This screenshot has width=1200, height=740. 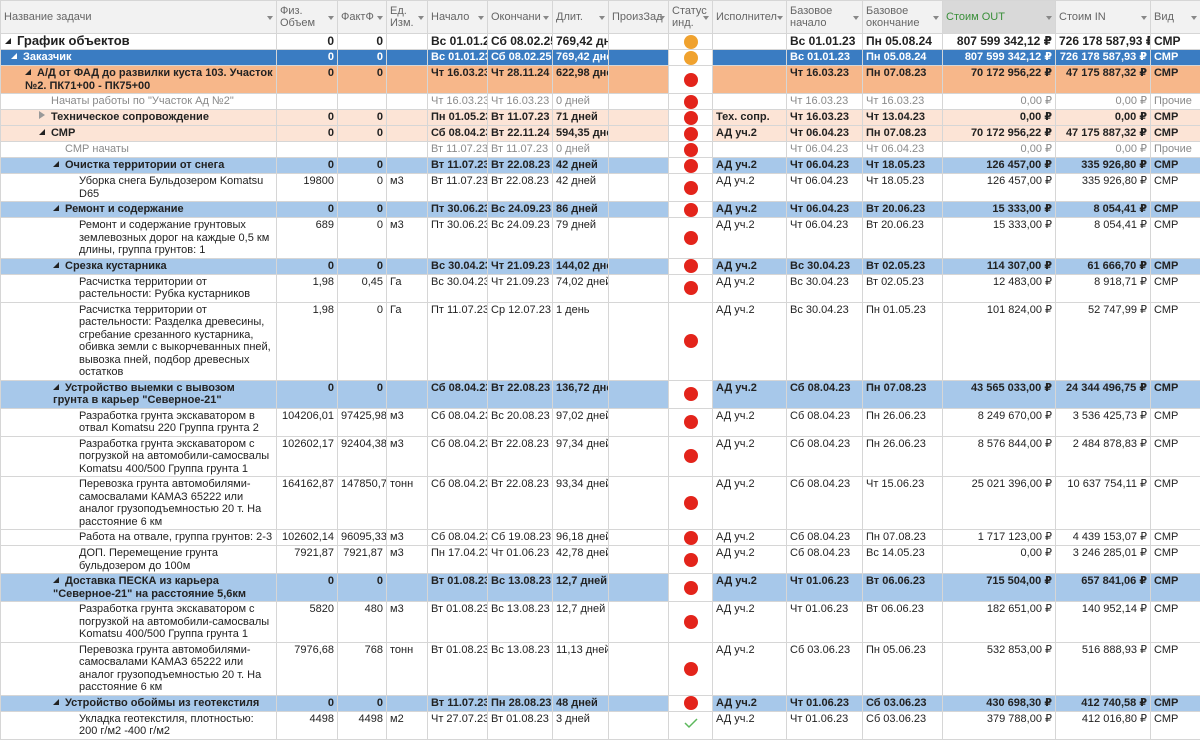 What do you see at coordinates (750, 288) in the screenshot?
I see `cell: АД уч.2` at bounding box center [750, 288].